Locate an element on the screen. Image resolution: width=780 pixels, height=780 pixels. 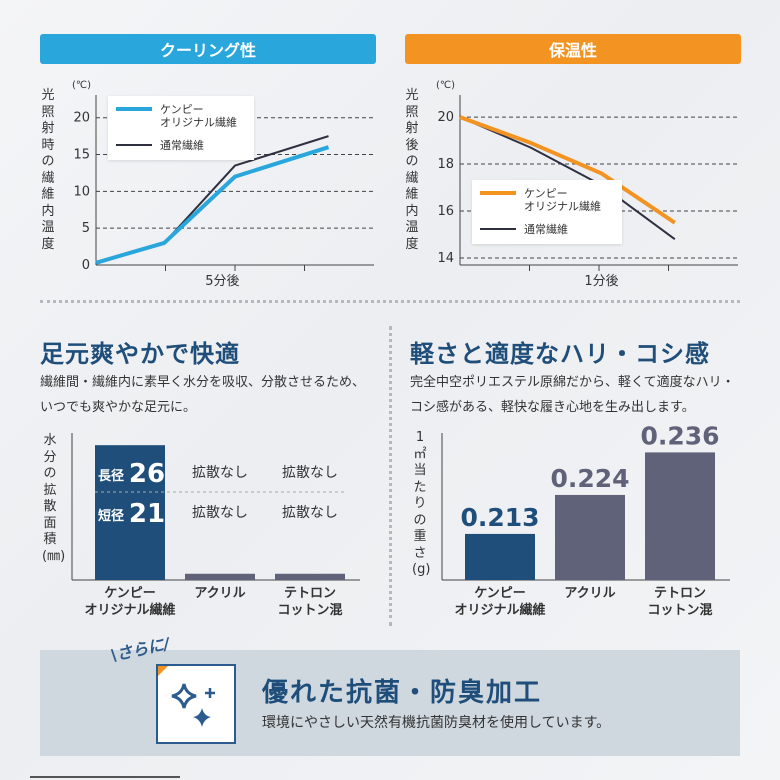
warming-chart: (℃) 14 16 18 20 1分後 is located at coordinates (587, 184).